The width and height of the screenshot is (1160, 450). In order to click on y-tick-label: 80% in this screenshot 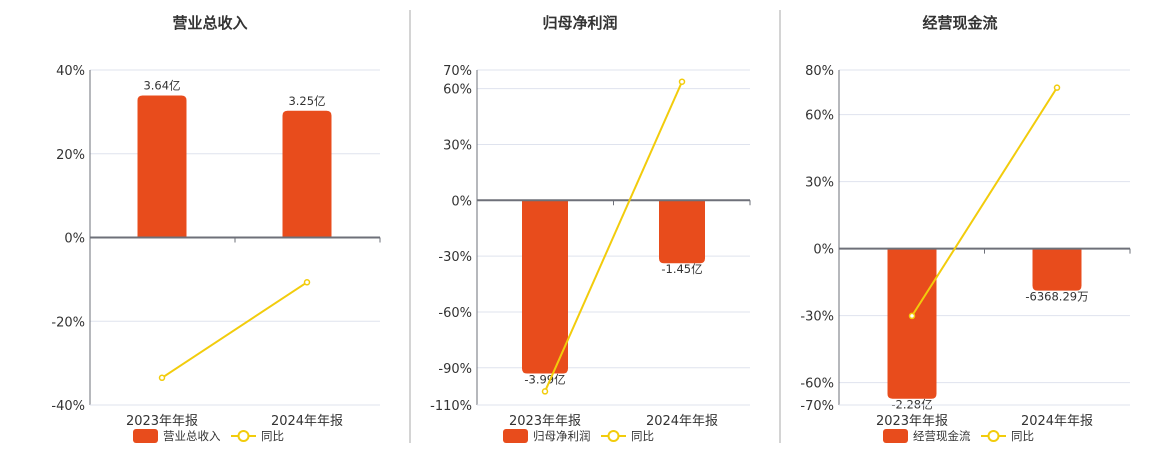, I will do `click(819, 71)`.